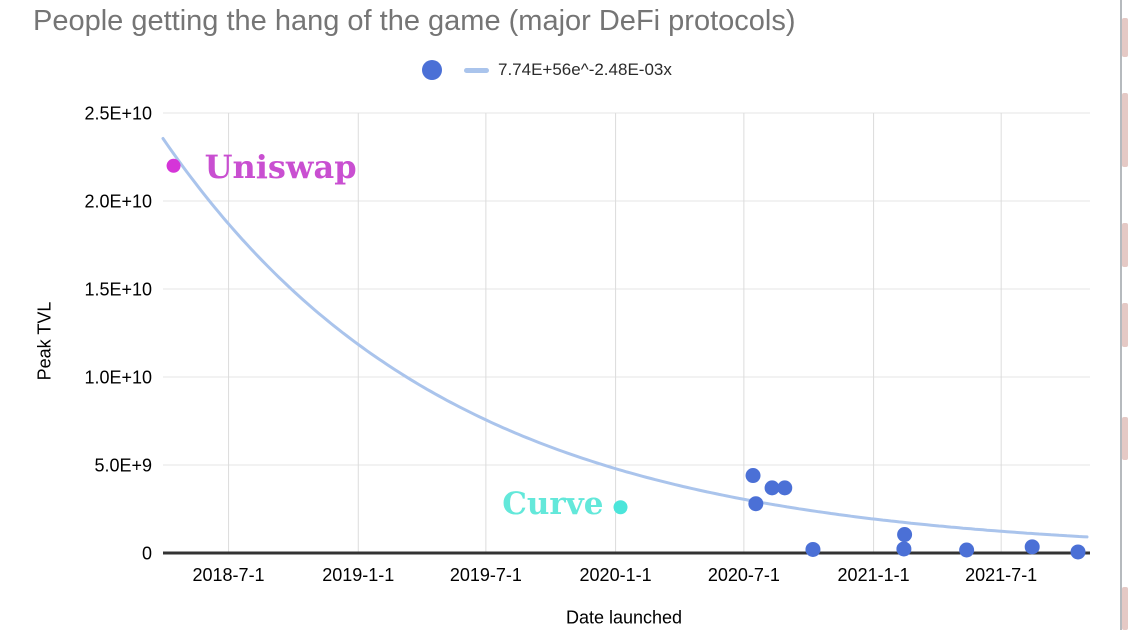 This screenshot has width=1128, height=630. I want to click on x-tick-label: 2020-7-1, so click(744, 575).